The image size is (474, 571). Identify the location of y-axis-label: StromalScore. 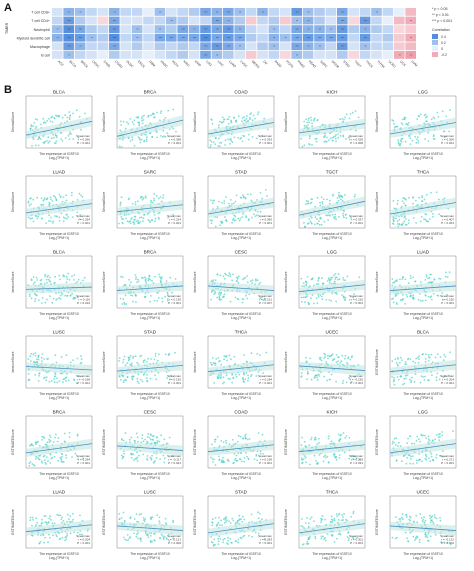
(377, 122).